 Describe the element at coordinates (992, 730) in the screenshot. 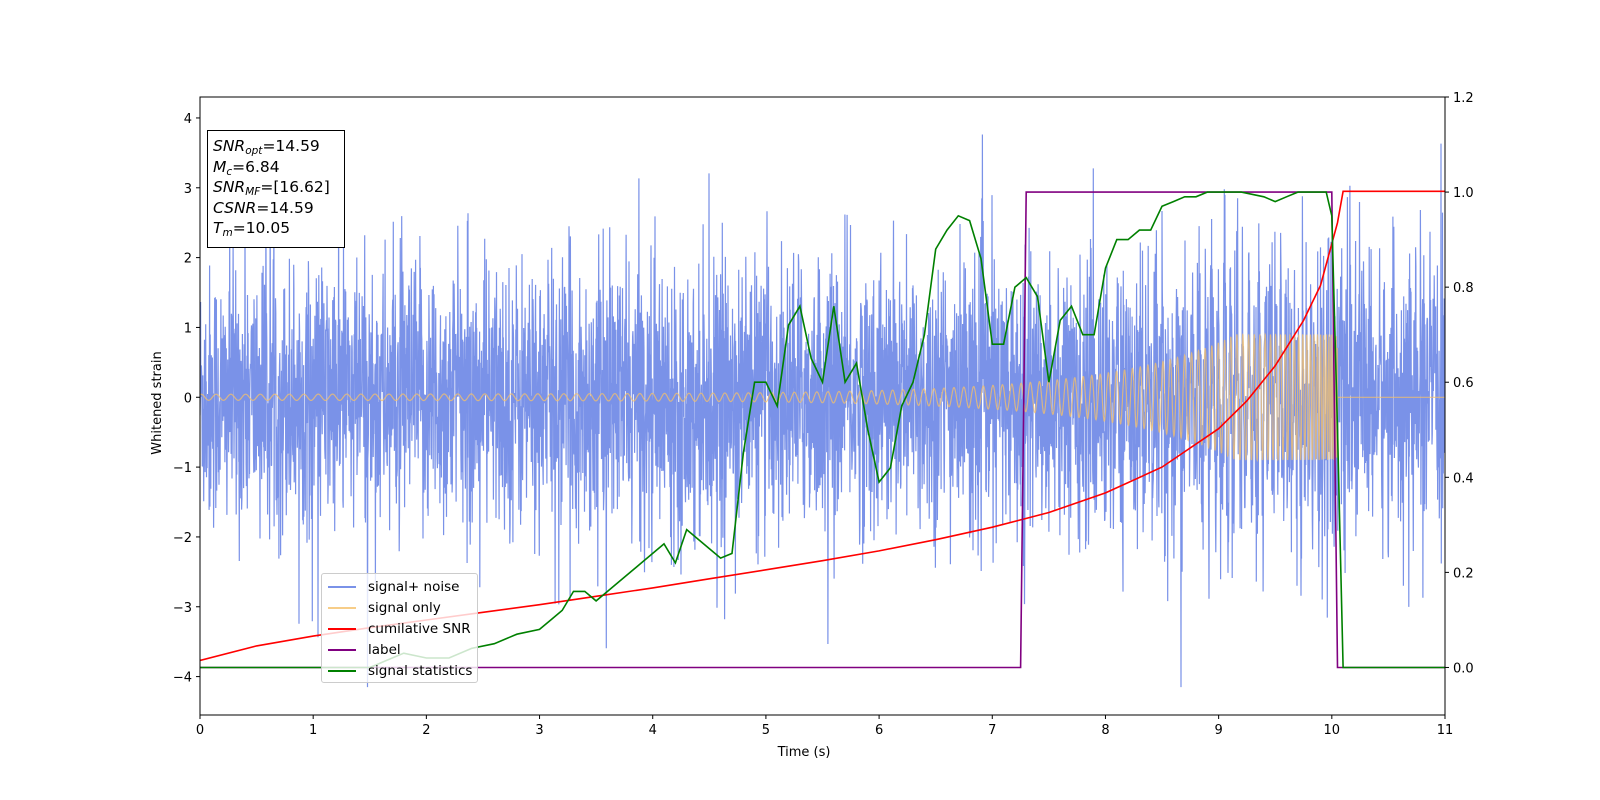

I see `x-tick-label: 7` at that location.